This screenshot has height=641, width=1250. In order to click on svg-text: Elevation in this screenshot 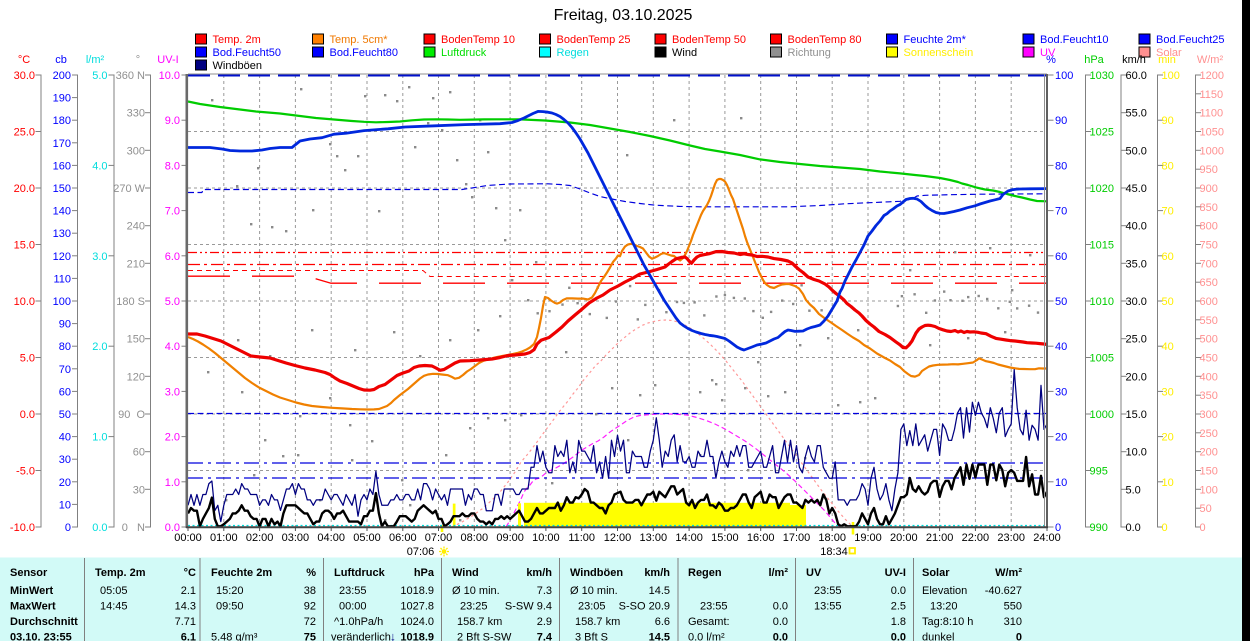, I will do `click(944, 591)`.